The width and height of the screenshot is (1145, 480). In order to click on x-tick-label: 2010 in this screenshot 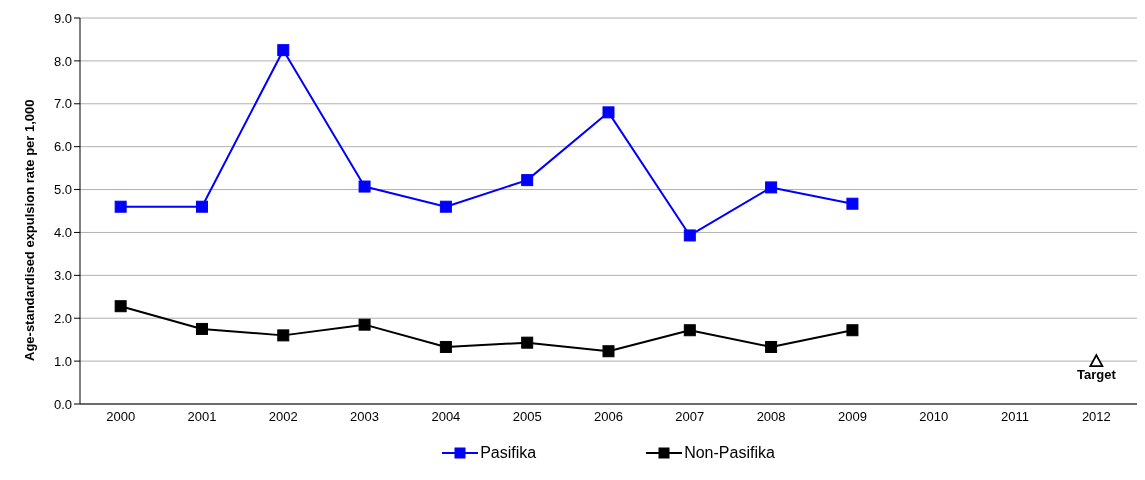, I will do `click(934, 417)`.